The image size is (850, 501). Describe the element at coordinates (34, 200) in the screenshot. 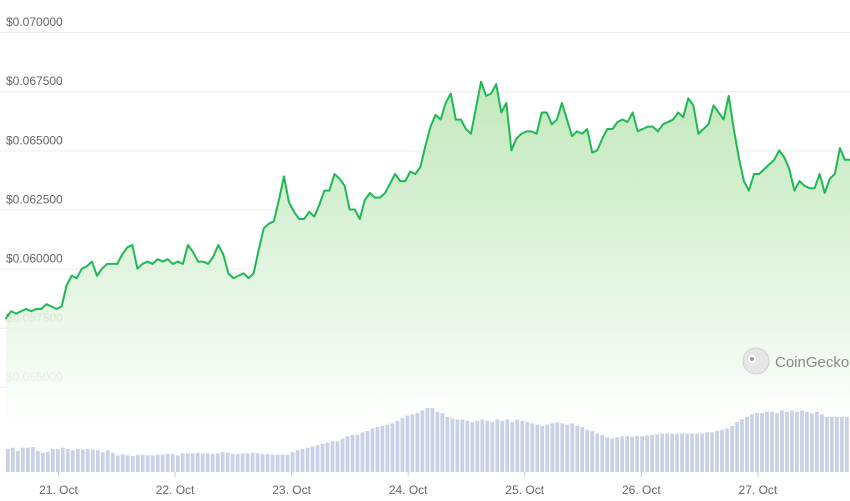

I see `y-tick-label: $0.062500` at that location.